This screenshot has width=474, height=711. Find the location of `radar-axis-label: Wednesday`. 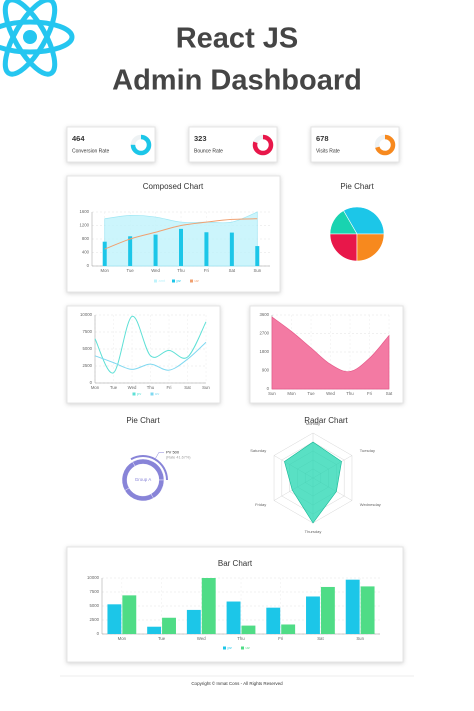

radar-axis-label: Wednesday is located at coordinates (370, 504).